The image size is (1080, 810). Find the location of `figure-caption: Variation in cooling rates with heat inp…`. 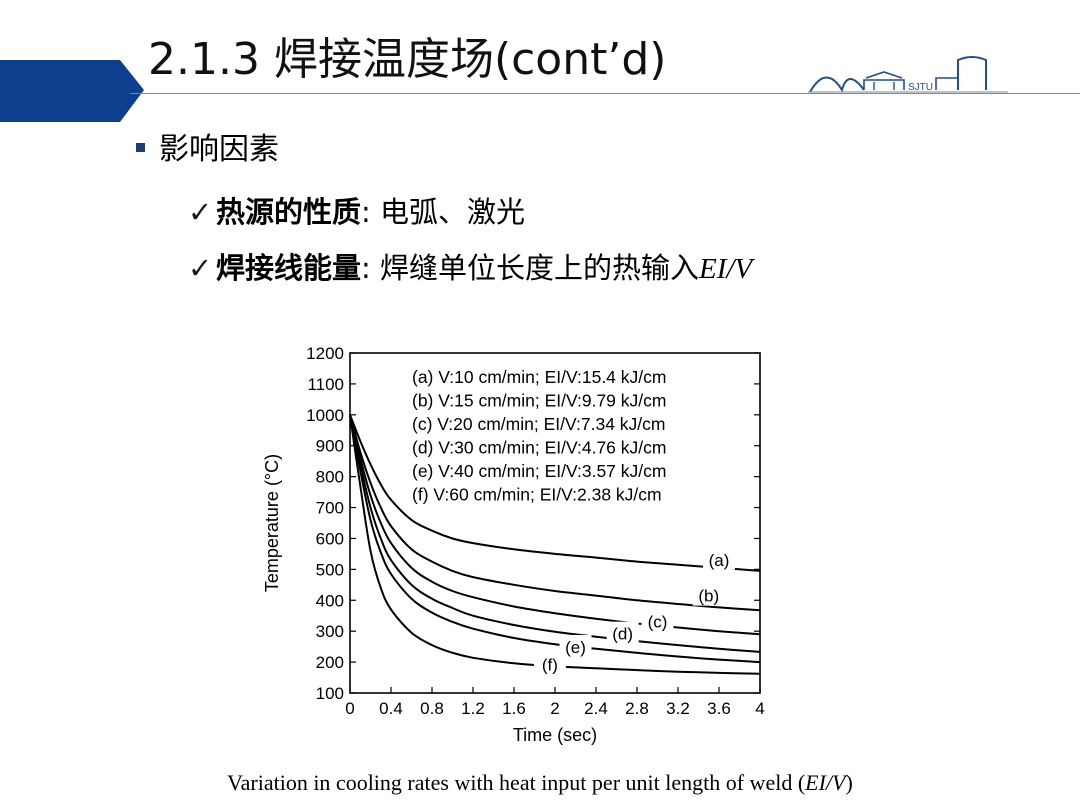

figure-caption: Variation in cooling rates with heat inp… is located at coordinates (540, 783).